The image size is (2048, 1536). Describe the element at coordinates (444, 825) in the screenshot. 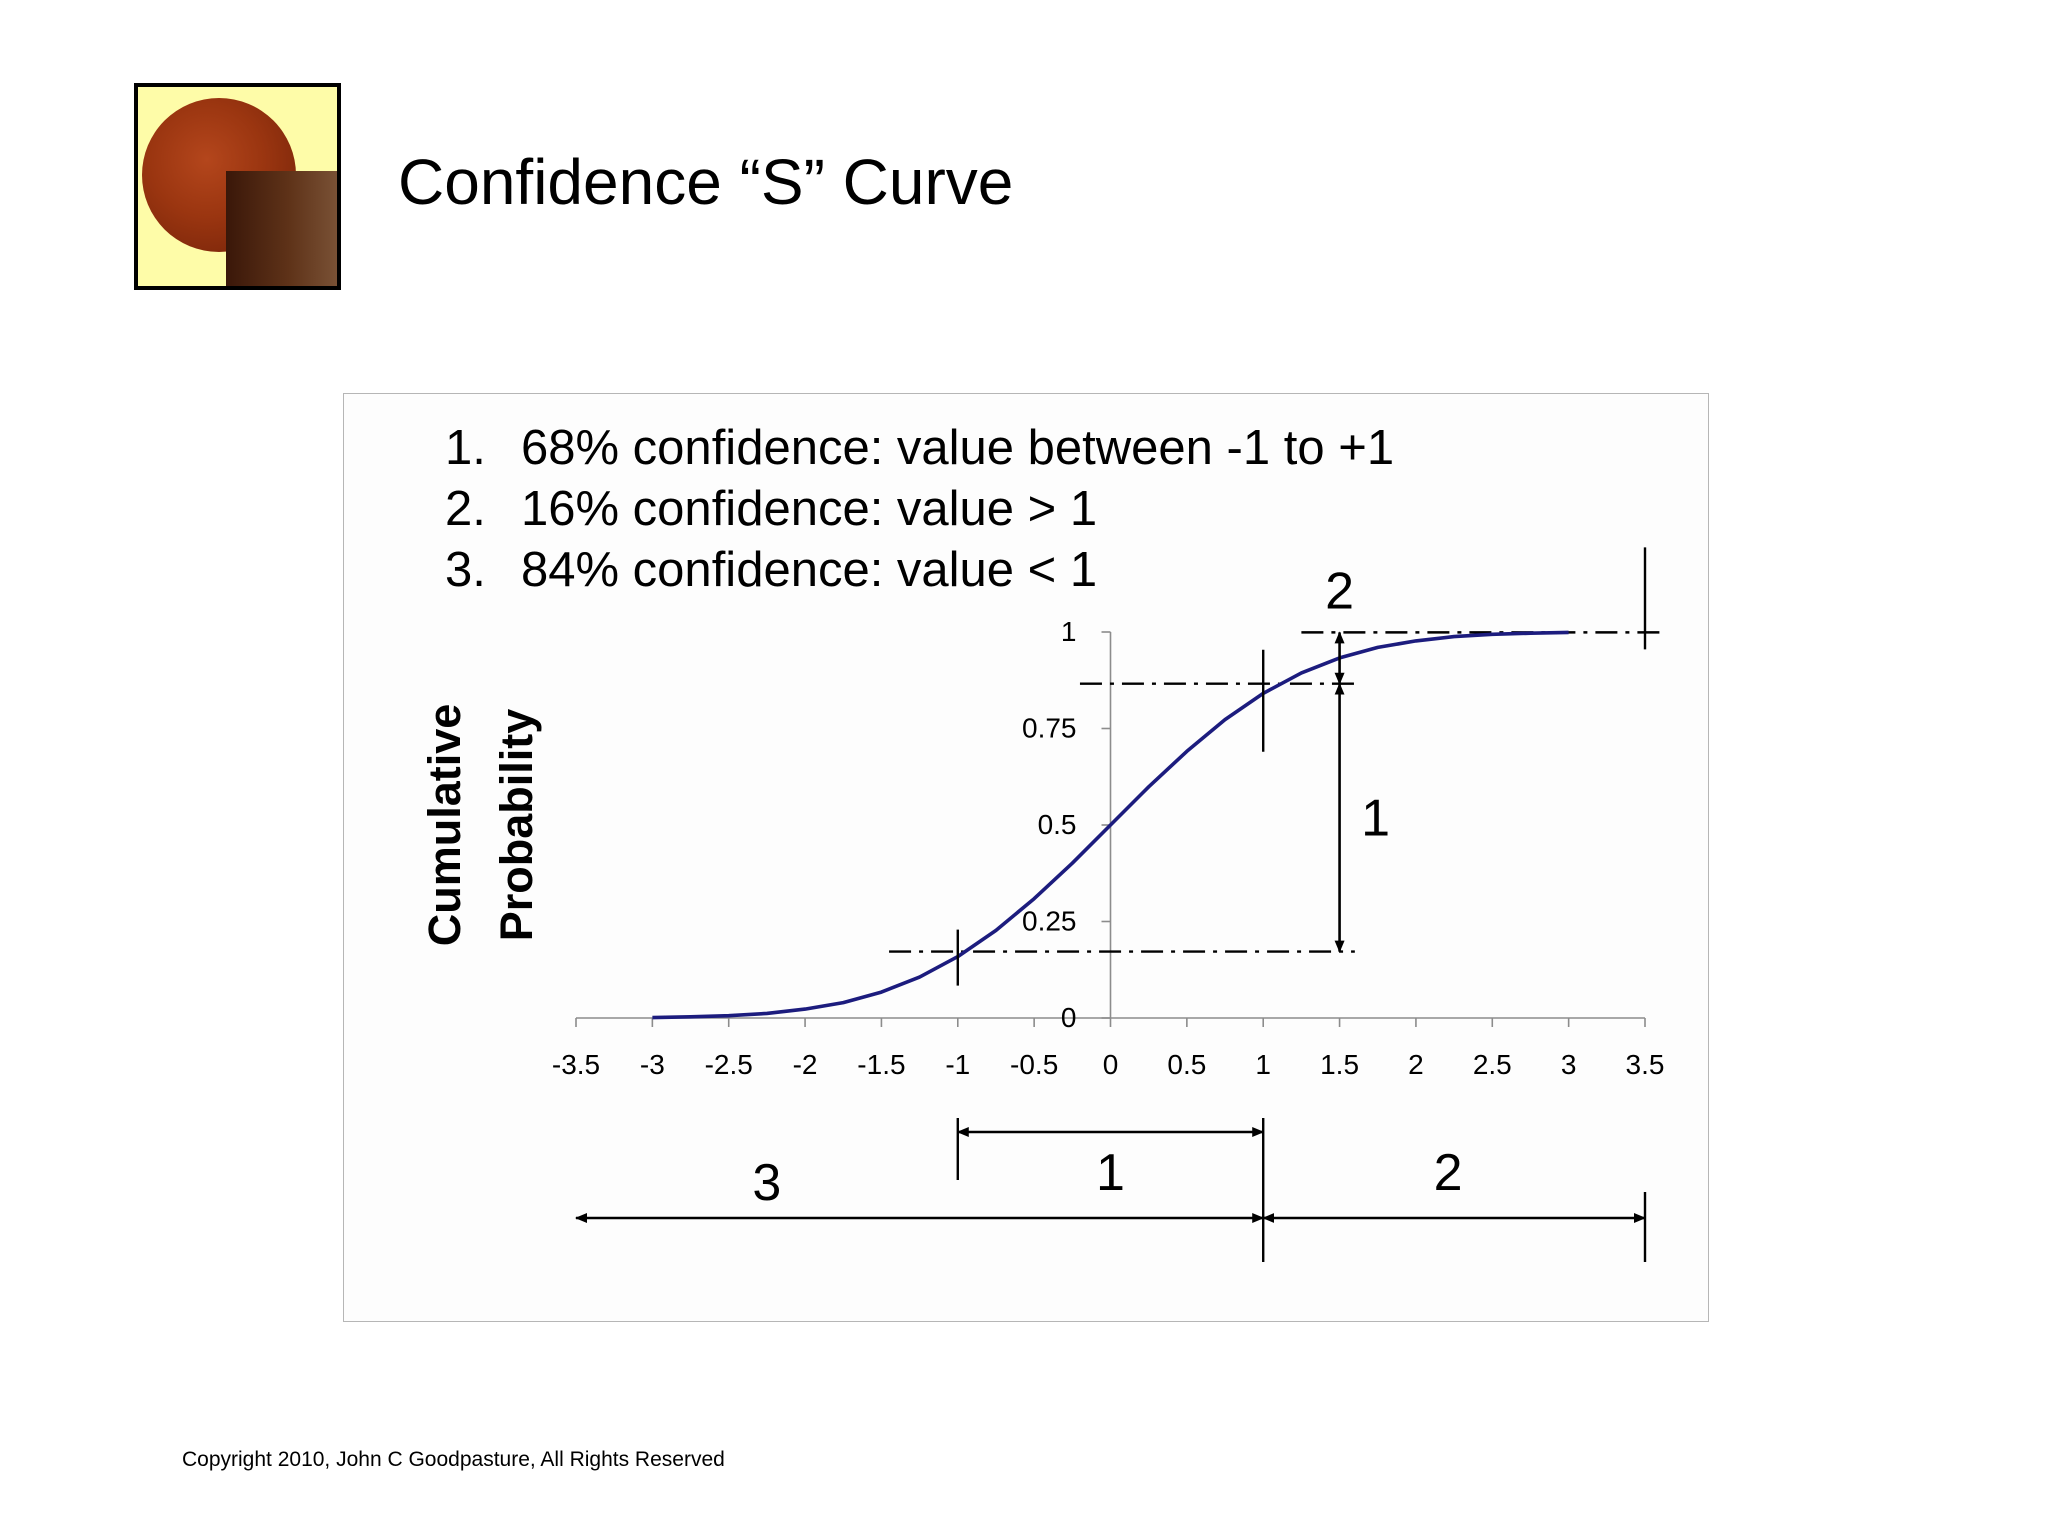

I see `y-axis-title-line: Cumulative` at that location.